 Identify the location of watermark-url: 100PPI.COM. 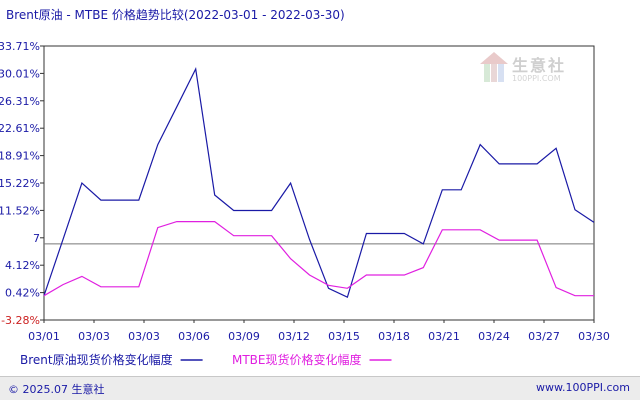
(536, 78).